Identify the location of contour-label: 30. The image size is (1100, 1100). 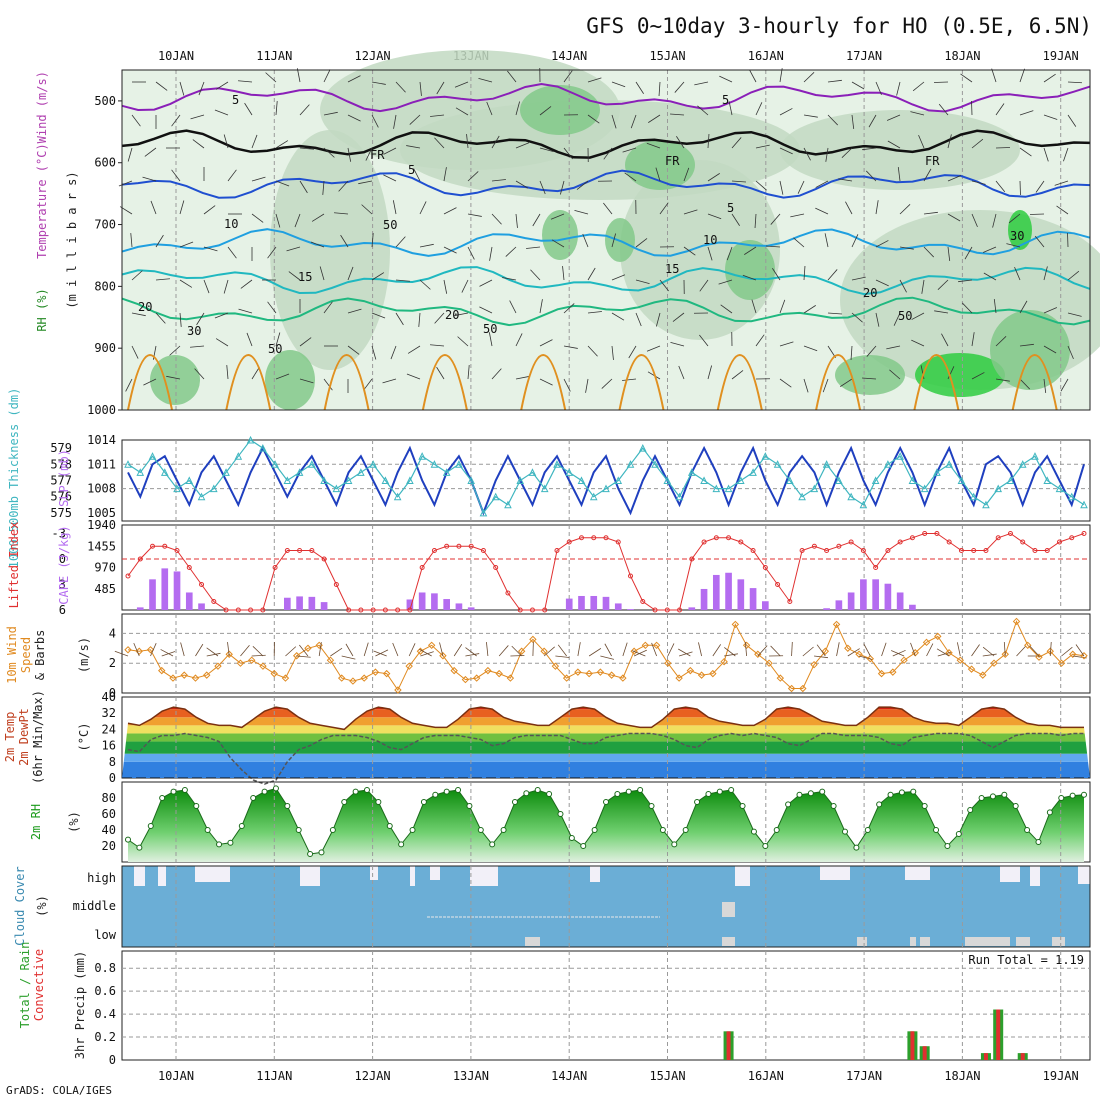
(194, 331).